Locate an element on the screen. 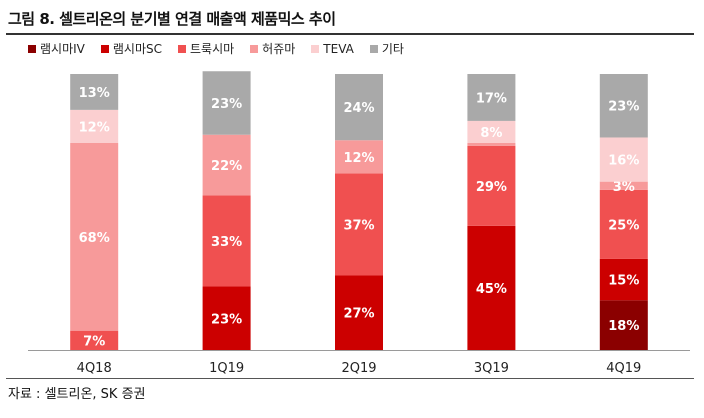 This screenshot has height=418, width=704. source-note: 자료 : 셀트리온, SK 증권 is located at coordinates (77, 394).